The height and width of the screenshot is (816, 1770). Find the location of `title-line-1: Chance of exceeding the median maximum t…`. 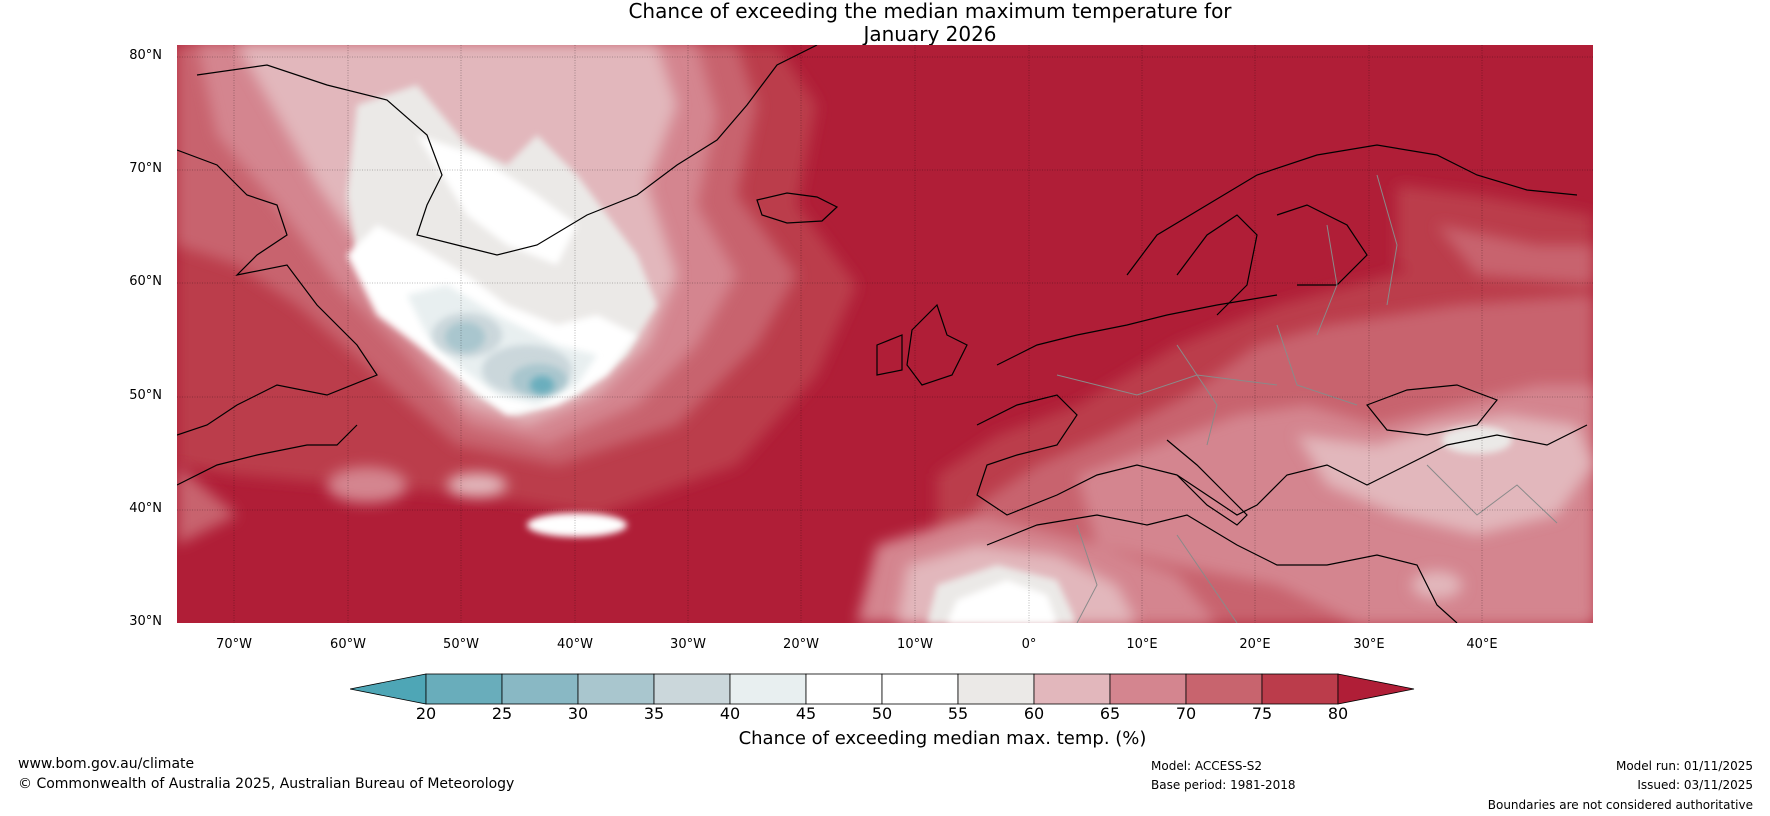

title-line-1: Chance of exceeding the median maximum t… is located at coordinates (930, 11).